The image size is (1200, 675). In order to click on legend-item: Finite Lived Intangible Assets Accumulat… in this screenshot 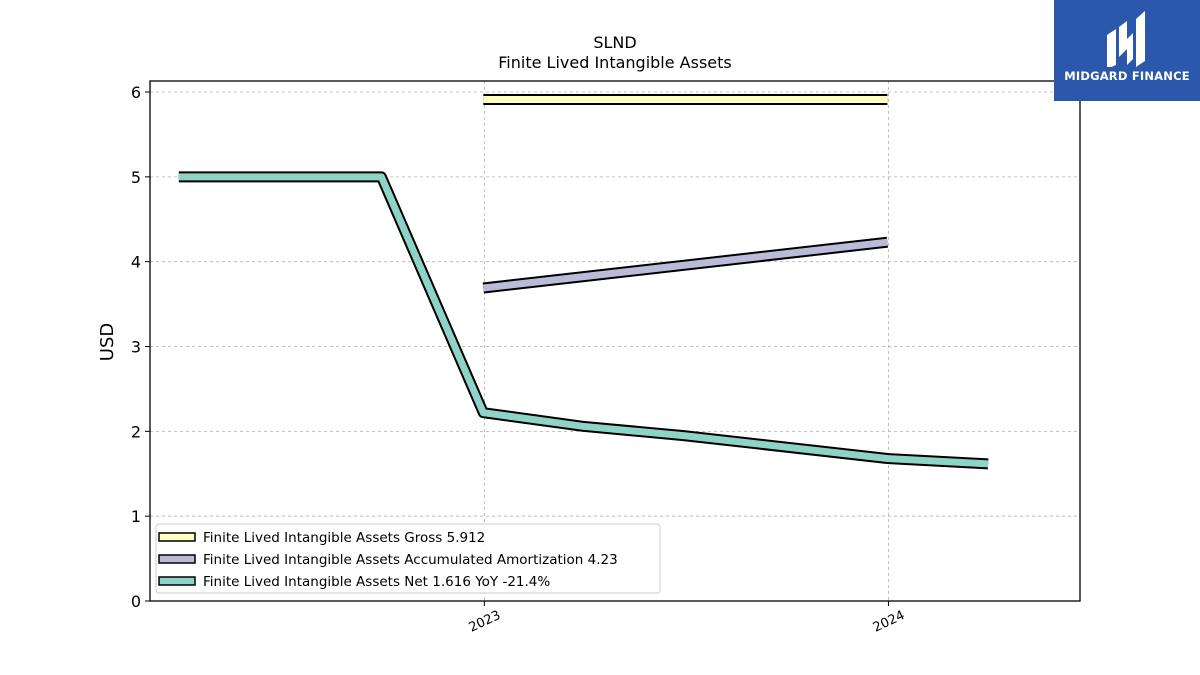, I will do `click(388, 560)`.